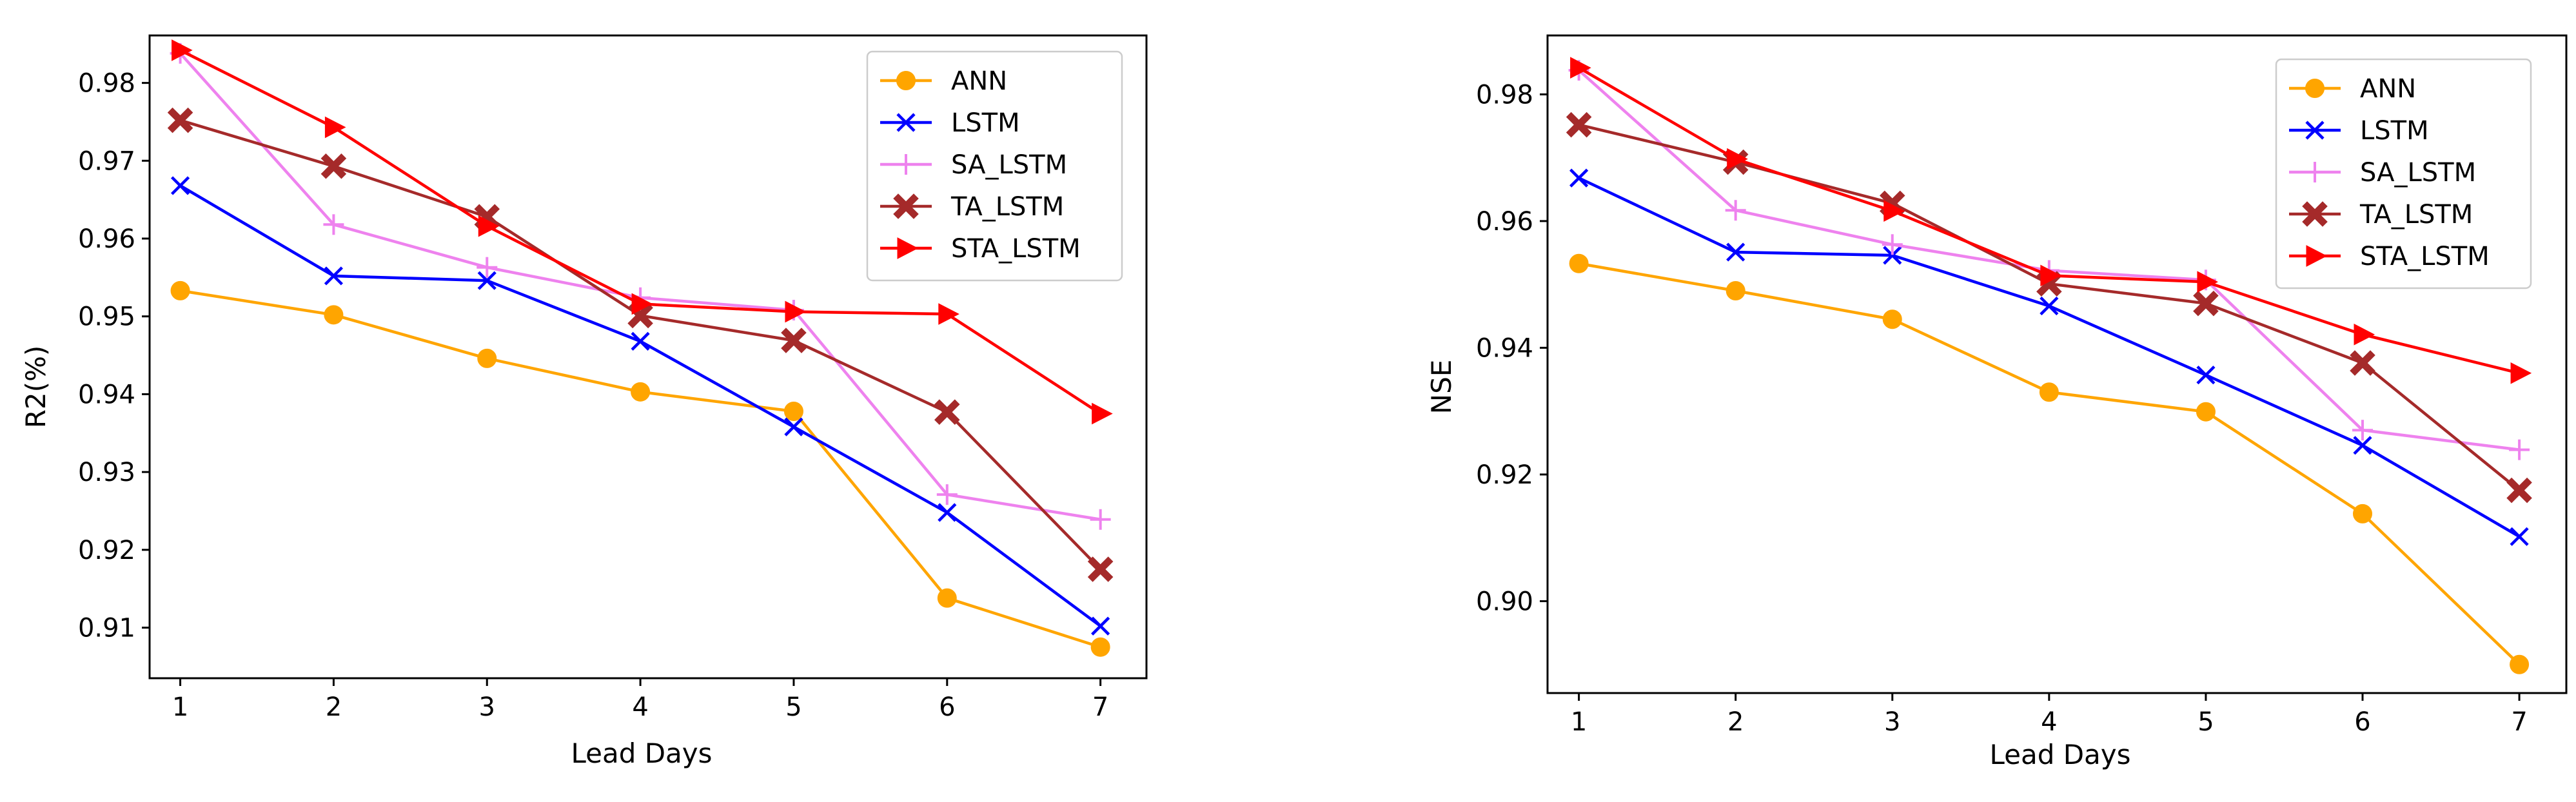 The height and width of the screenshot is (802, 2576). Describe the element at coordinates (943, 81) in the screenshot. I see `chart-r2-legend-entry-ann: ANN` at that location.